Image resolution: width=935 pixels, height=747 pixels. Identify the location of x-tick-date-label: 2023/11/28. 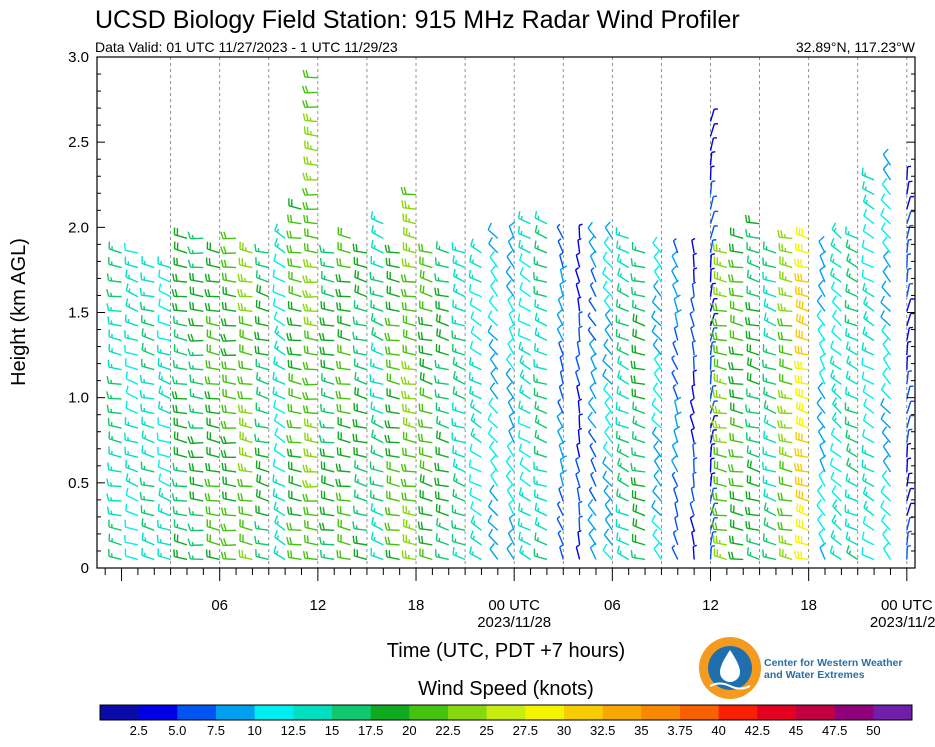
(514, 622).